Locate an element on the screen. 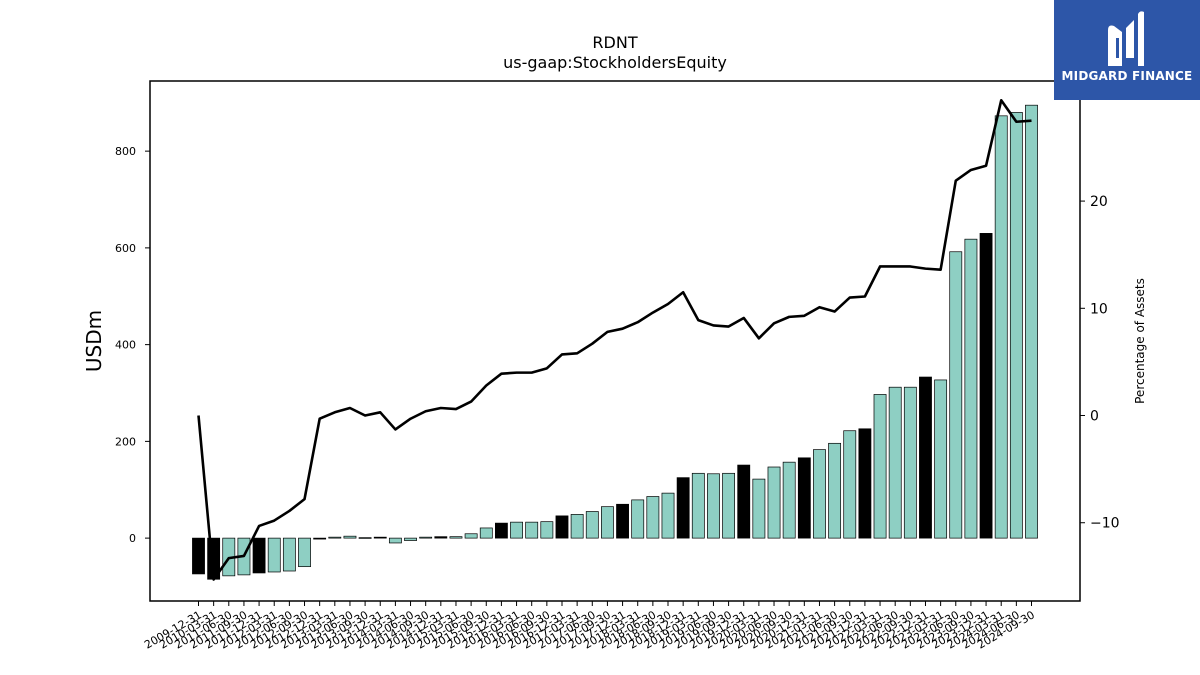 The height and width of the screenshot is (675, 1200). brand-logo-icon is located at coordinates (1126, 39).